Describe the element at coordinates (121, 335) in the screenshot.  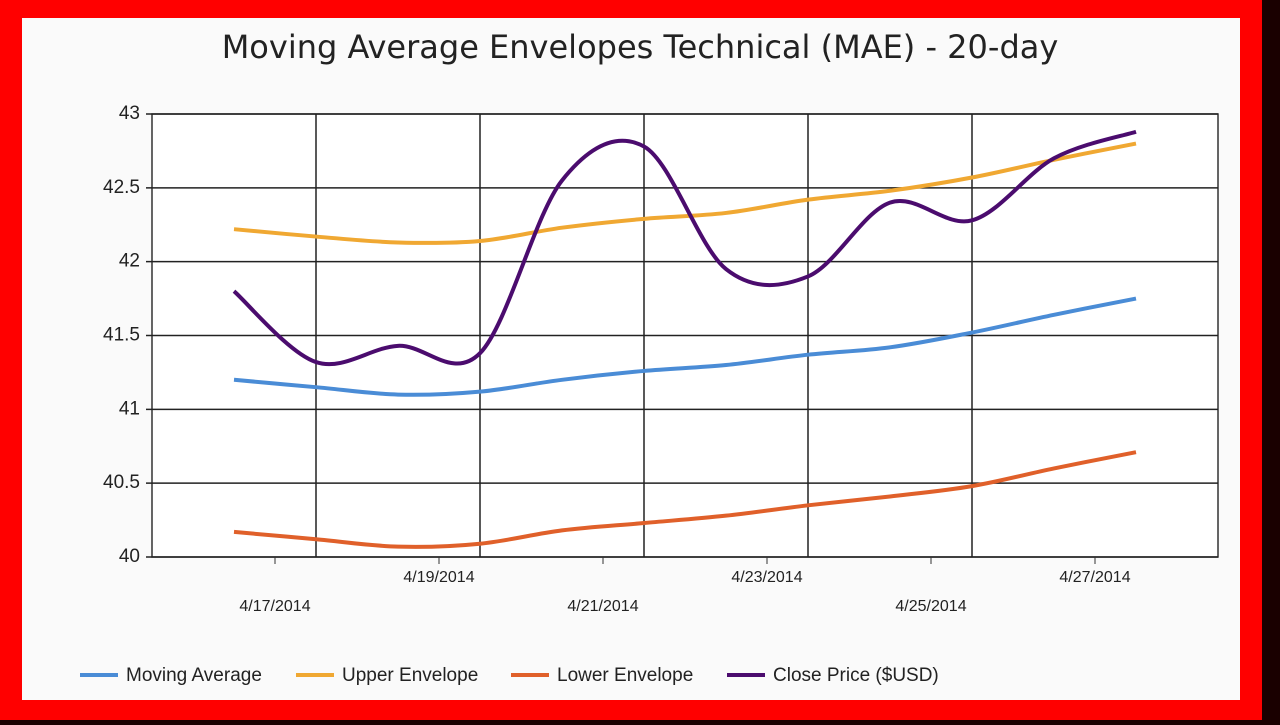
I see `y-tick-label: 41.5` at that location.